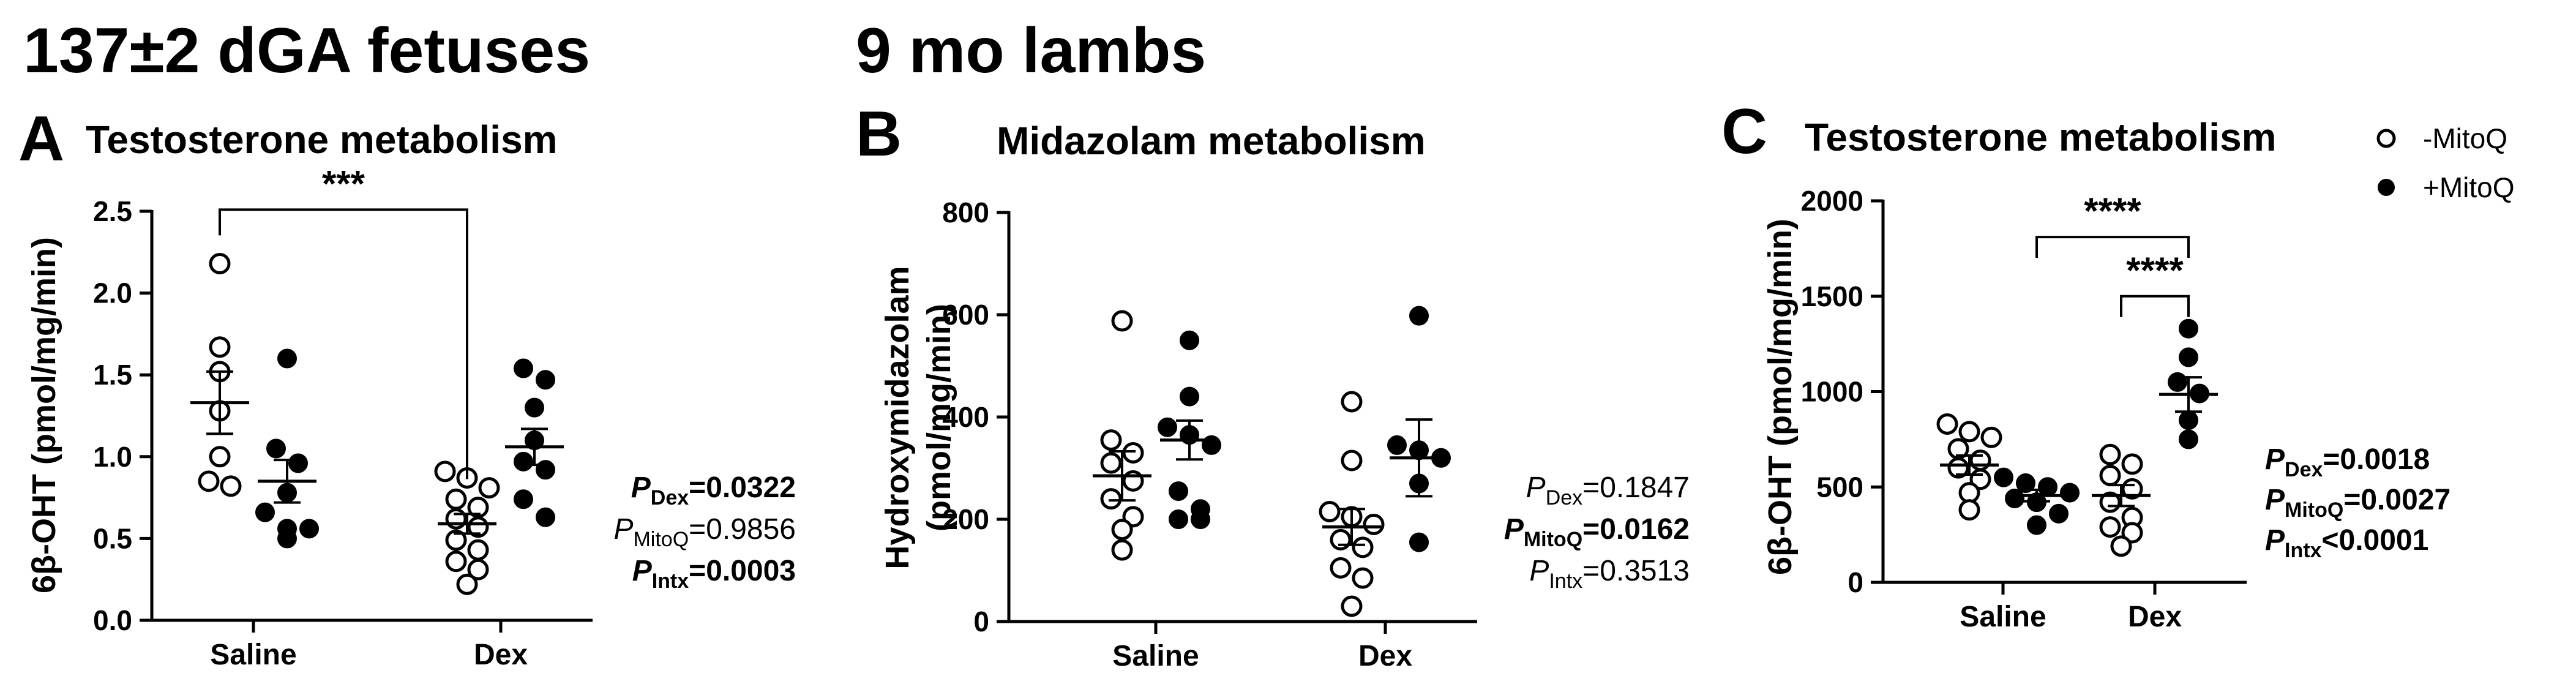 This screenshot has width=2576, height=684. I want to click on stat-line: PDex=0.0322, so click(713, 490).